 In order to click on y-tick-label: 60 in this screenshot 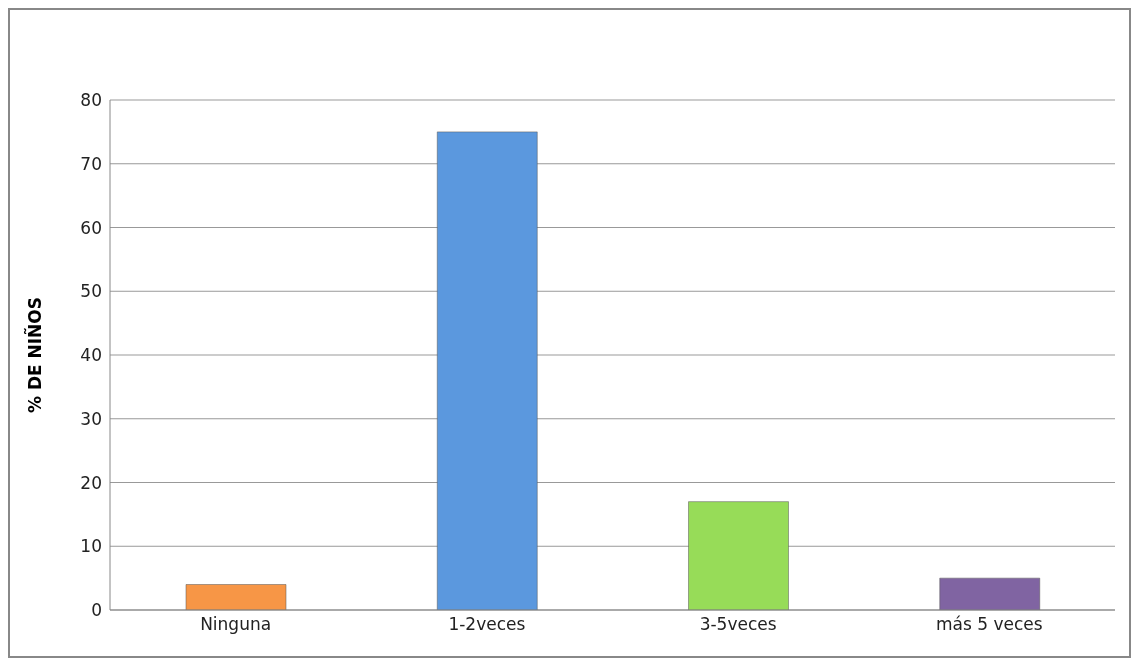, I will do `click(91, 227)`.